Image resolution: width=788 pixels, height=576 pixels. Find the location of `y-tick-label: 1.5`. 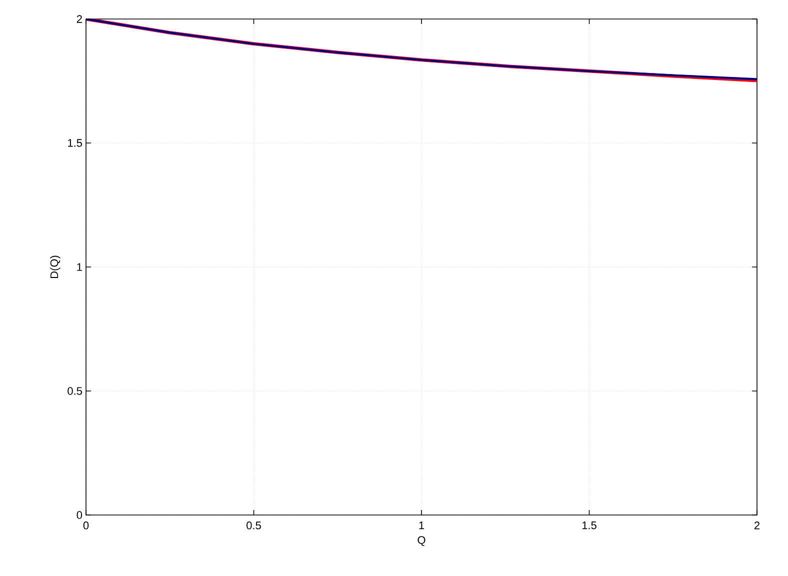

y-tick-label: 1.5 is located at coordinates (75, 143).